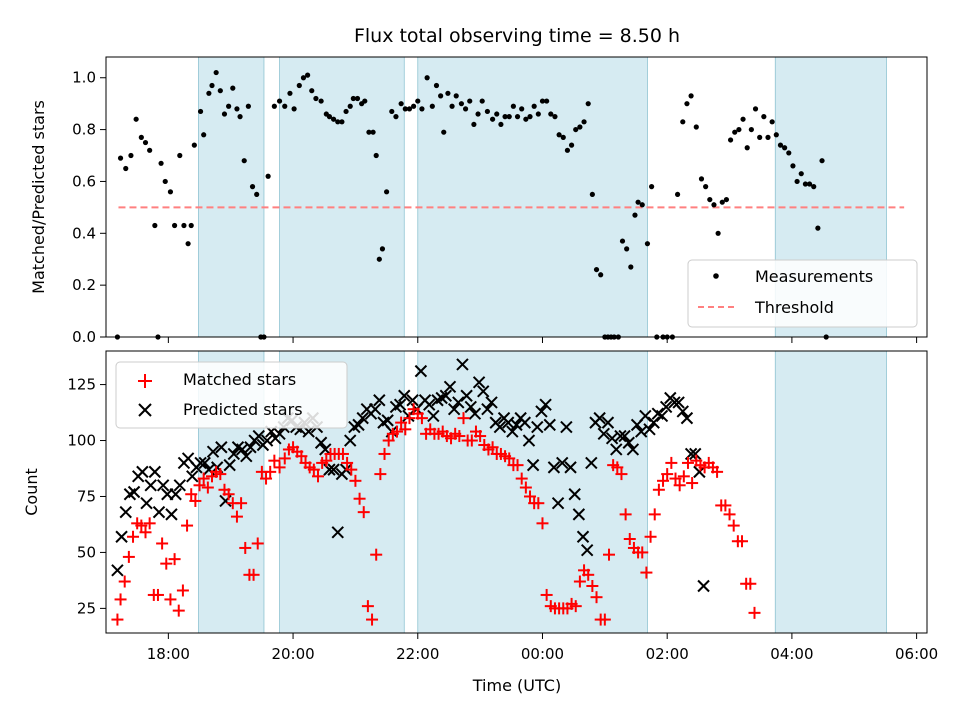 Image resolution: width=960 pixels, height=720 pixels. I want to click on top-ytick-label-4: 0.8, so click(84, 130).